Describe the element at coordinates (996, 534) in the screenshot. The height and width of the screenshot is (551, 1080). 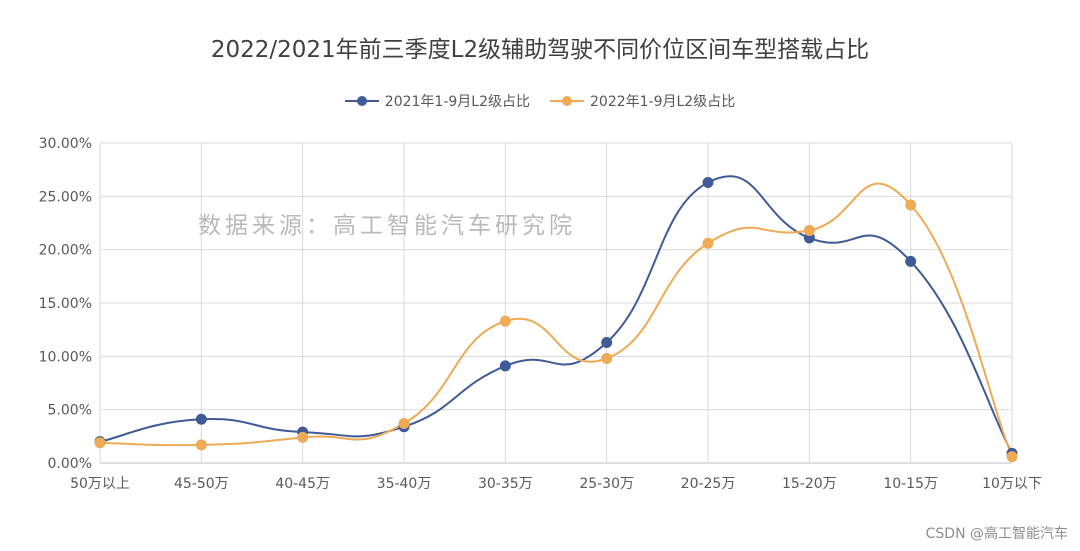
I see `credit-text: CSDN @高工智能汽车` at that location.